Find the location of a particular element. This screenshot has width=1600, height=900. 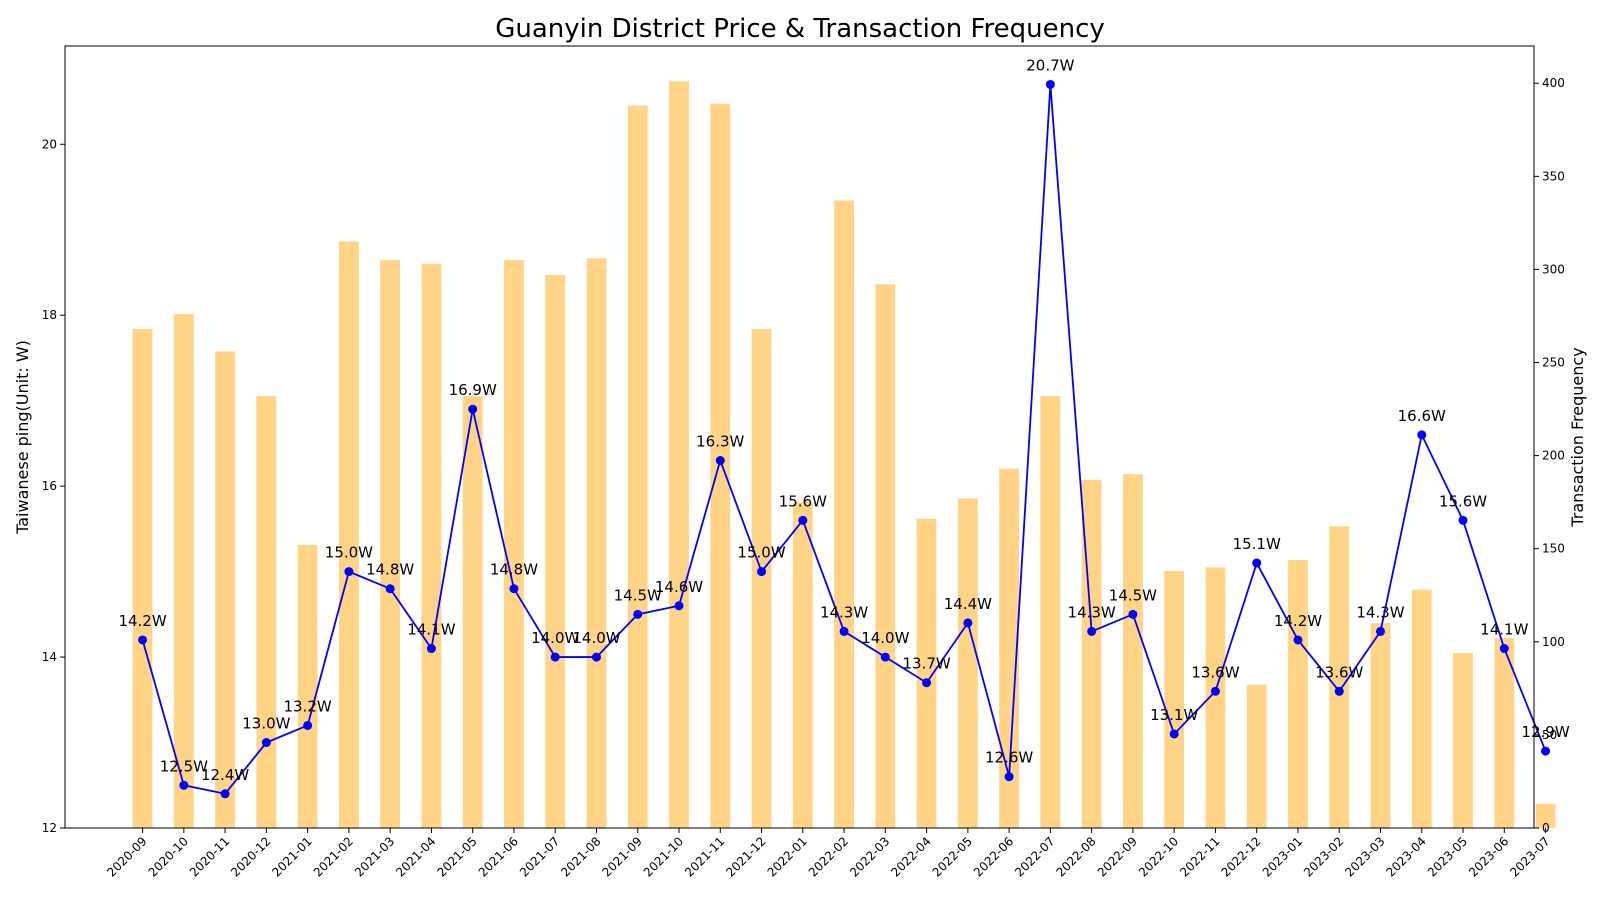

right-tick-label-150: 150 is located at coordinates (1553, 549).